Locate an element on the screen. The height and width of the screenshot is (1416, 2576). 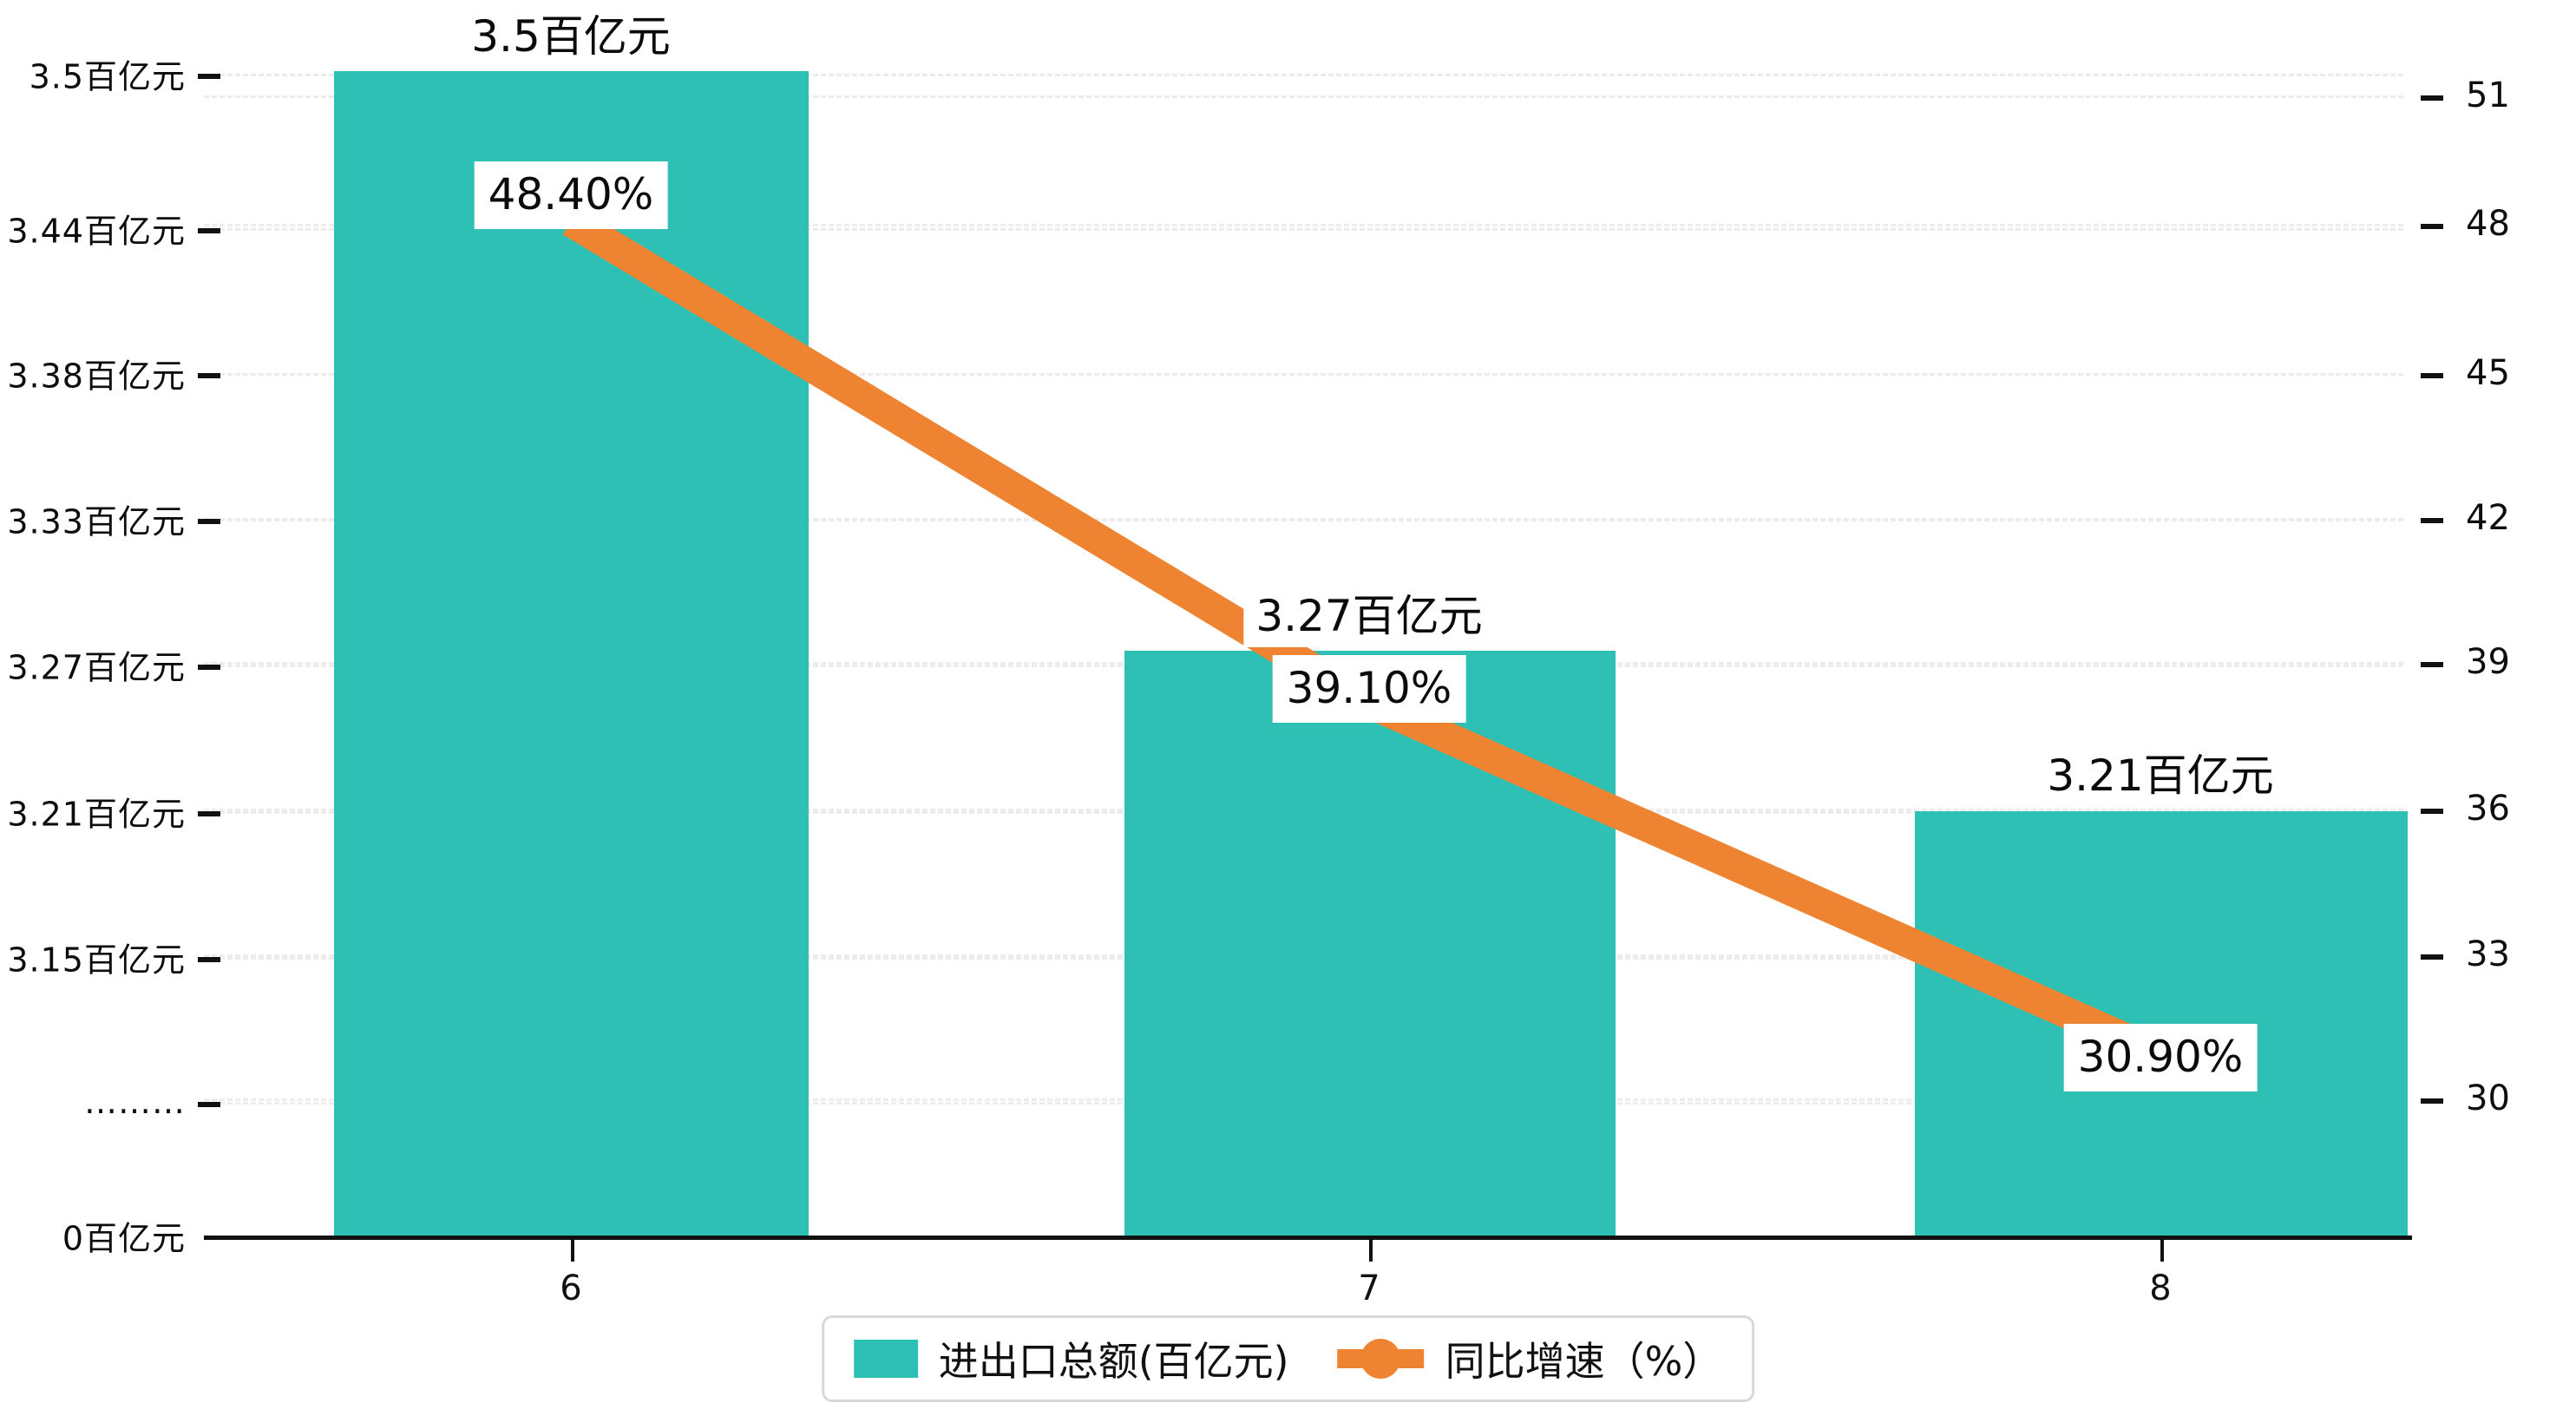
legend-item-bar: 进出口总额(百亿元) is located at coordinates (1071, 1359).